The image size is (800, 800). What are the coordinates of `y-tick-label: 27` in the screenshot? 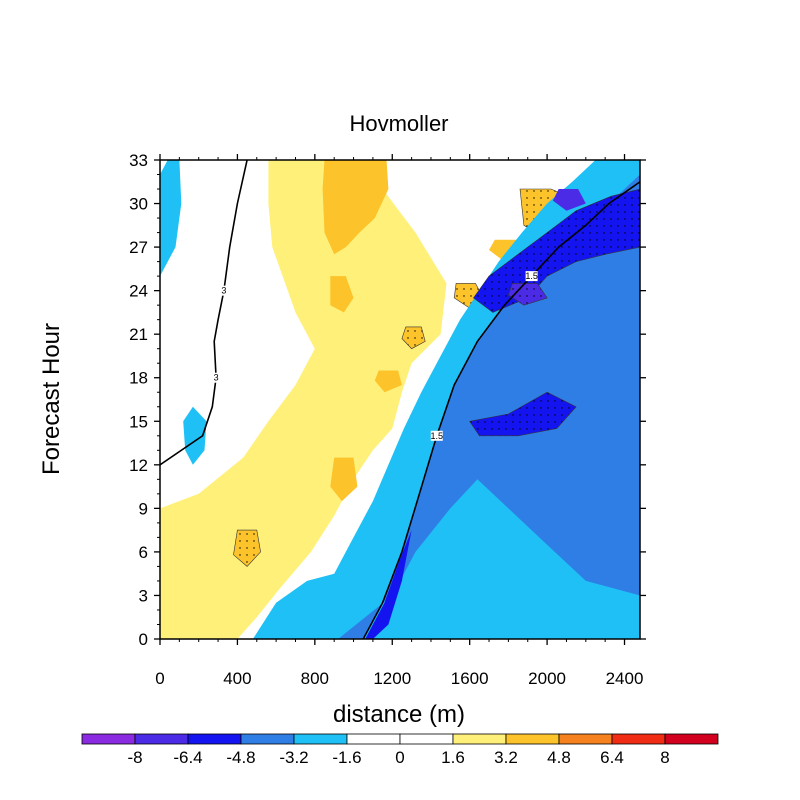 It's located at (138, 247).